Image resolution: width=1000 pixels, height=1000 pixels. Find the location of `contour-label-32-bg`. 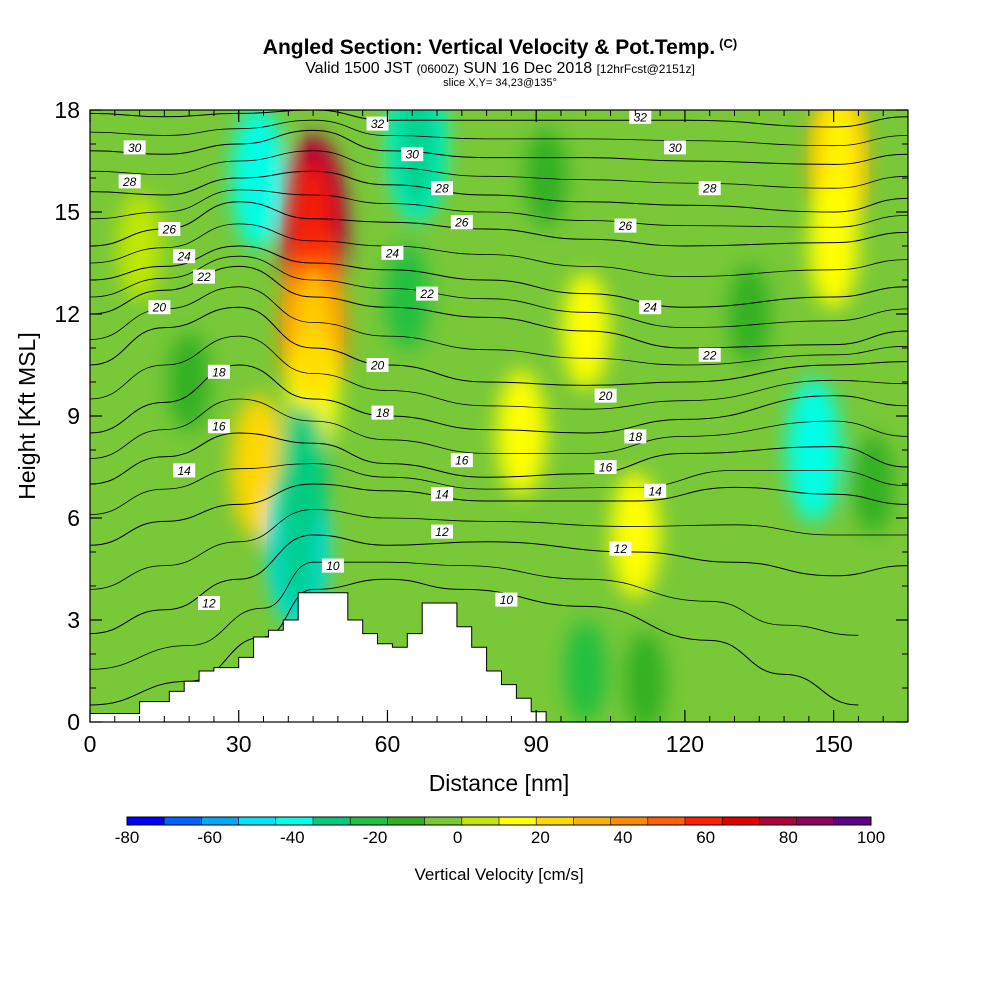

contour-label-32-bg is located at coordinates (377, 123).